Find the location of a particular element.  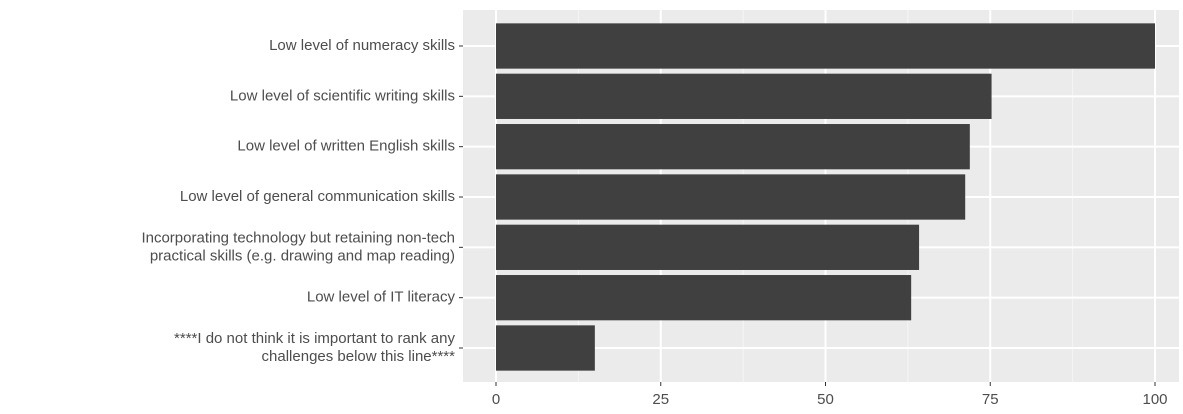

y-tick-label-line: Low level of numeracy skills is located at coordinates (362, 45).